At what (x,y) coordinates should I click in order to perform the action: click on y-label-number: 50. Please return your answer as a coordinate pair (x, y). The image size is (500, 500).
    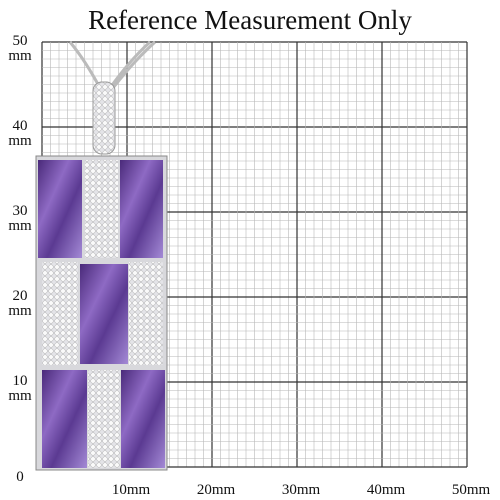
    Looking at the image, I should click on (20, 41).